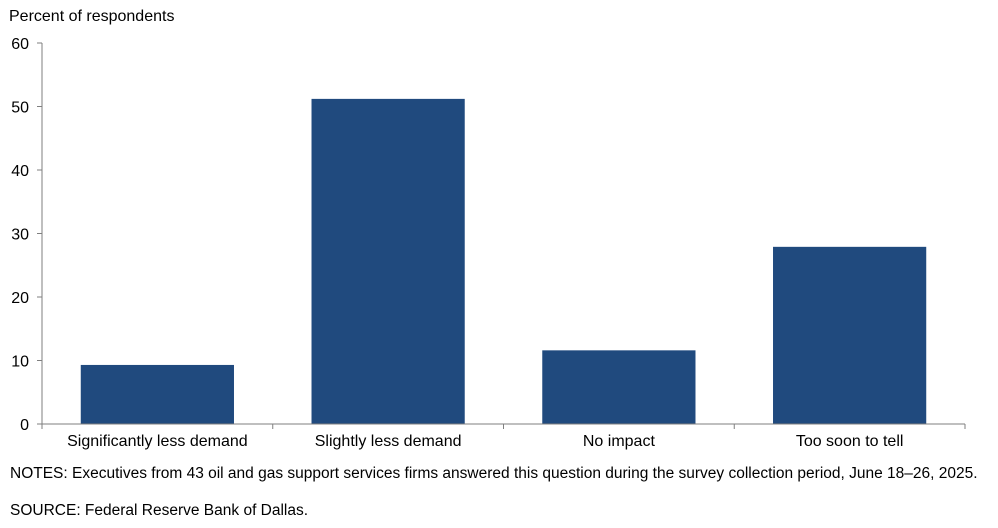 The width and height of the screenshot is (998, 528). I want to click on y-tick-label: 60, so click(20, 44).